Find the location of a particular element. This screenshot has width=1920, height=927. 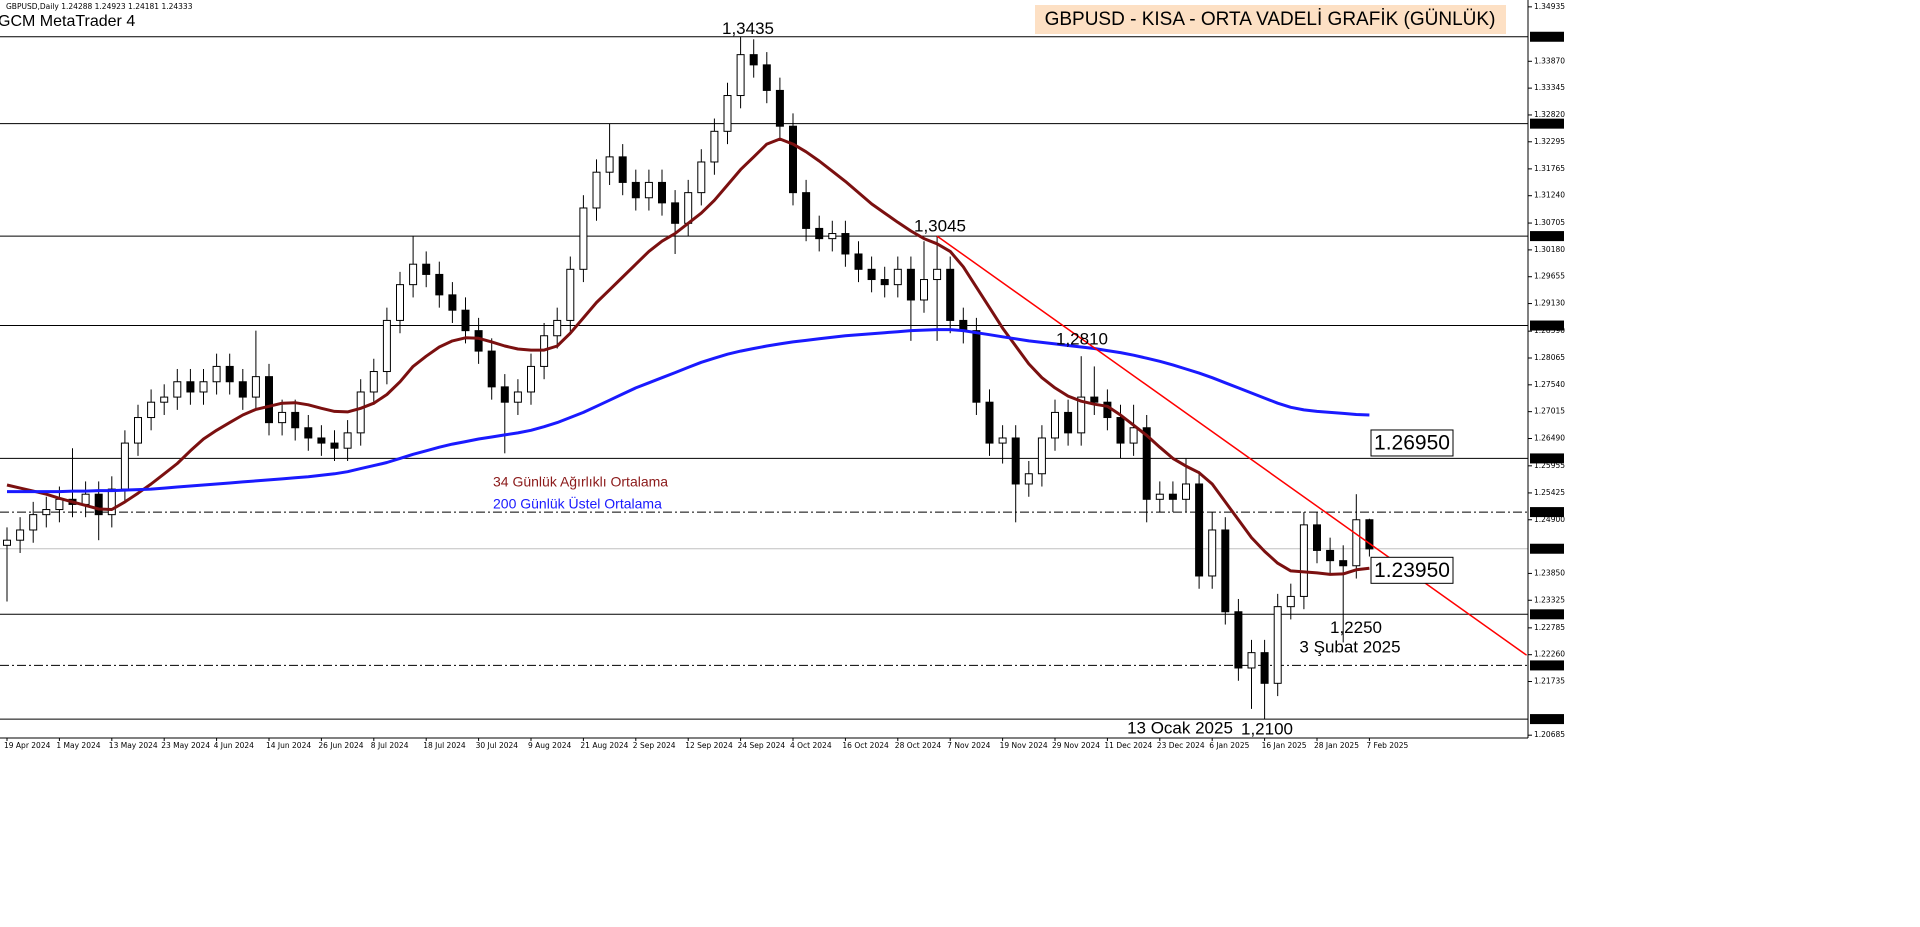

level-label: 1.24333 is located at coordinates (1547, 548).